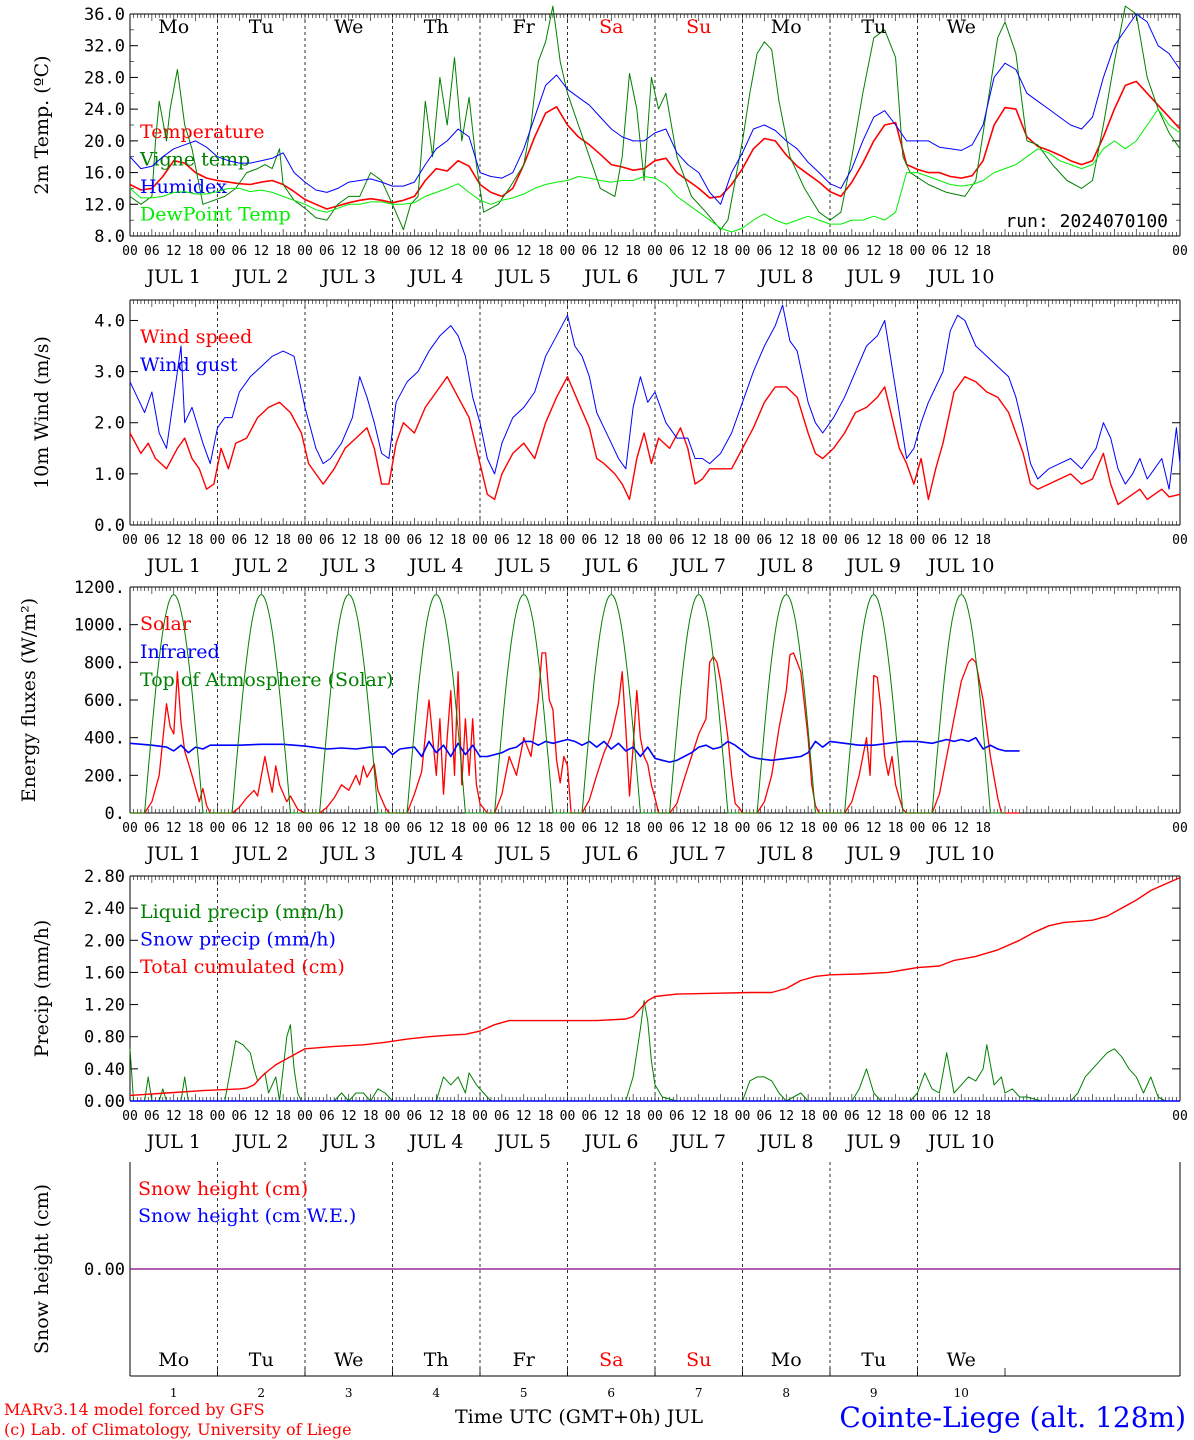 This screenshot has width=1194, height=1440. I want to click on weekday-label-bottom: We, so click(961, 1360).